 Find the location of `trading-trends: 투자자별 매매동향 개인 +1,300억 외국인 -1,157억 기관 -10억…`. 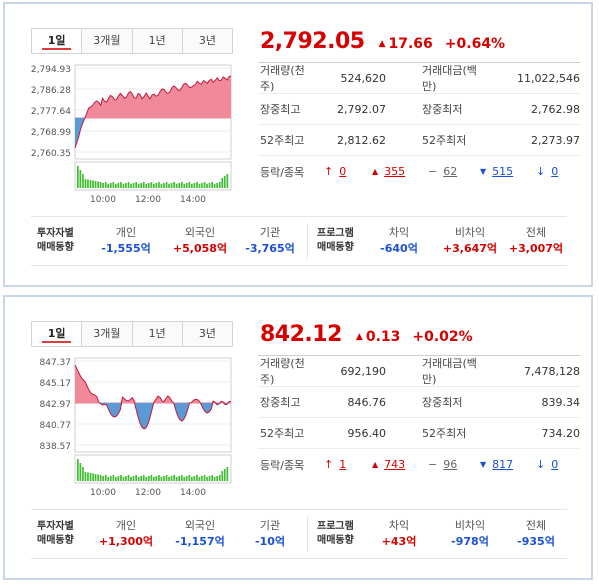

trading-trends: 투자자별 매매동향 개인 +1,300억 외국인 -1,157억 기관 -10억… is located at coordinates (299, 534).